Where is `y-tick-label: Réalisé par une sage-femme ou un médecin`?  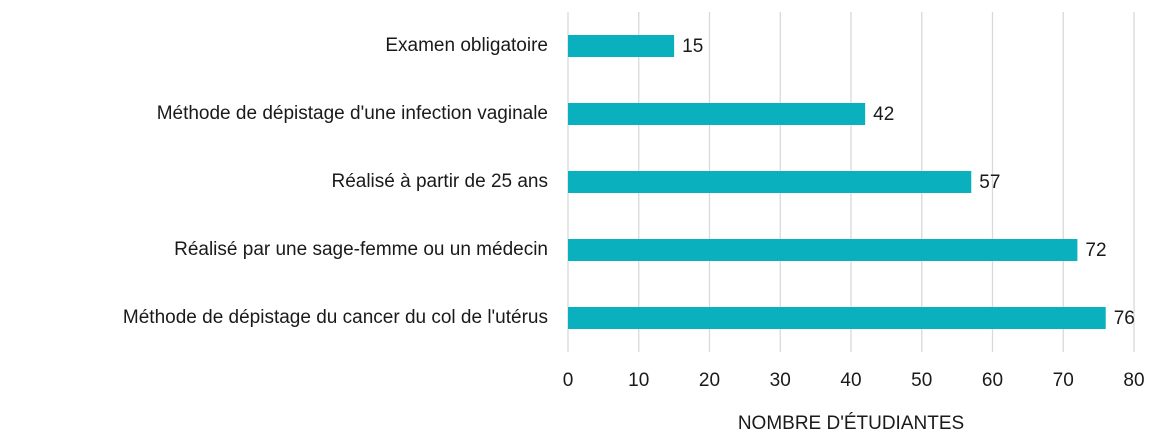
y-tick-label: Réalisé par une sage-femme ou un médecin is located at coordinates (361, 249).